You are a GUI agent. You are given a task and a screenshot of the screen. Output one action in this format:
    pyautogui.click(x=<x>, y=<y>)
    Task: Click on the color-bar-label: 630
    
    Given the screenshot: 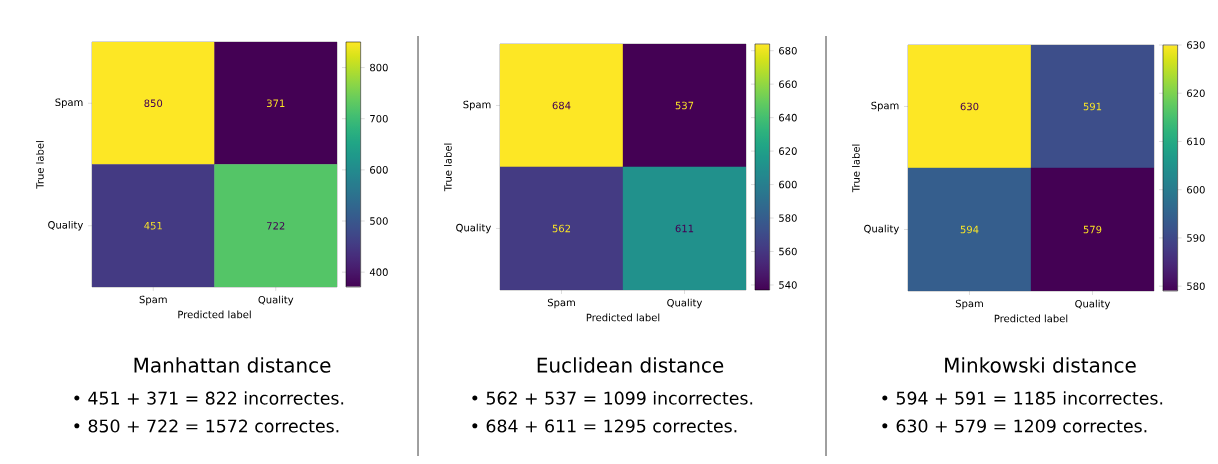 What is the action you would take?
    pyautogui.click(x=1196, y=45)
    